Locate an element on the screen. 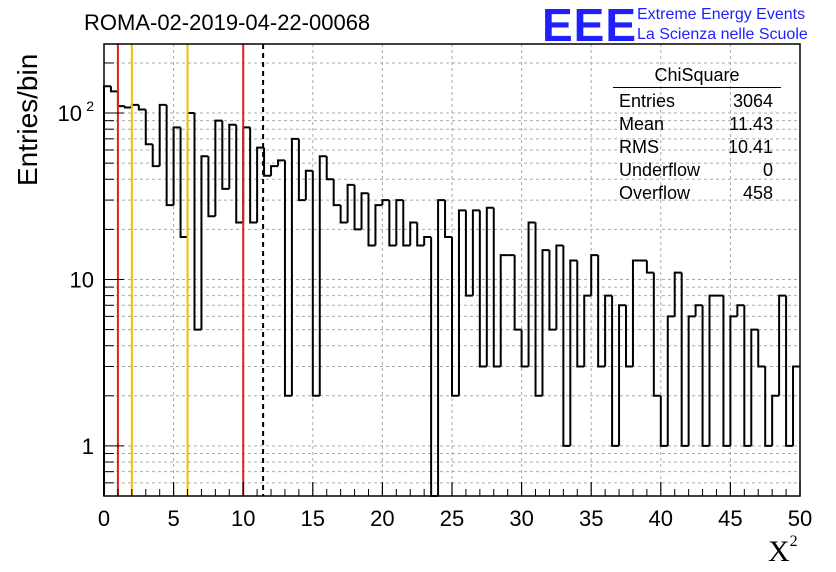  stats-label: Mean is located at coordinates (642, 124).